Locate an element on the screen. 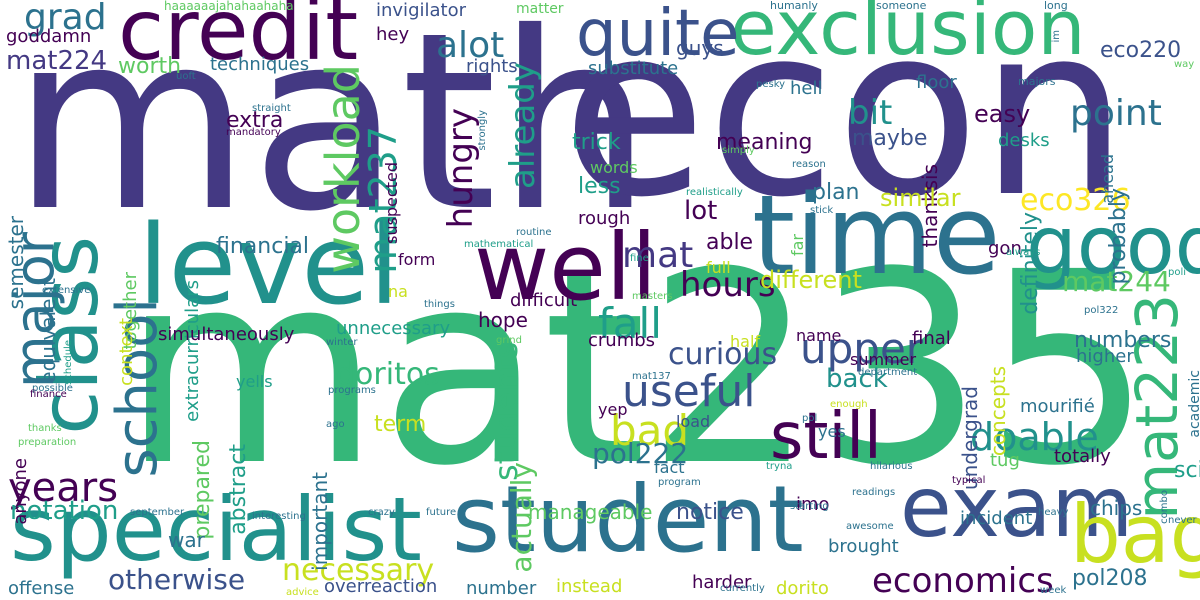  word-doritos: doritos is located at coordinates (388, 374).